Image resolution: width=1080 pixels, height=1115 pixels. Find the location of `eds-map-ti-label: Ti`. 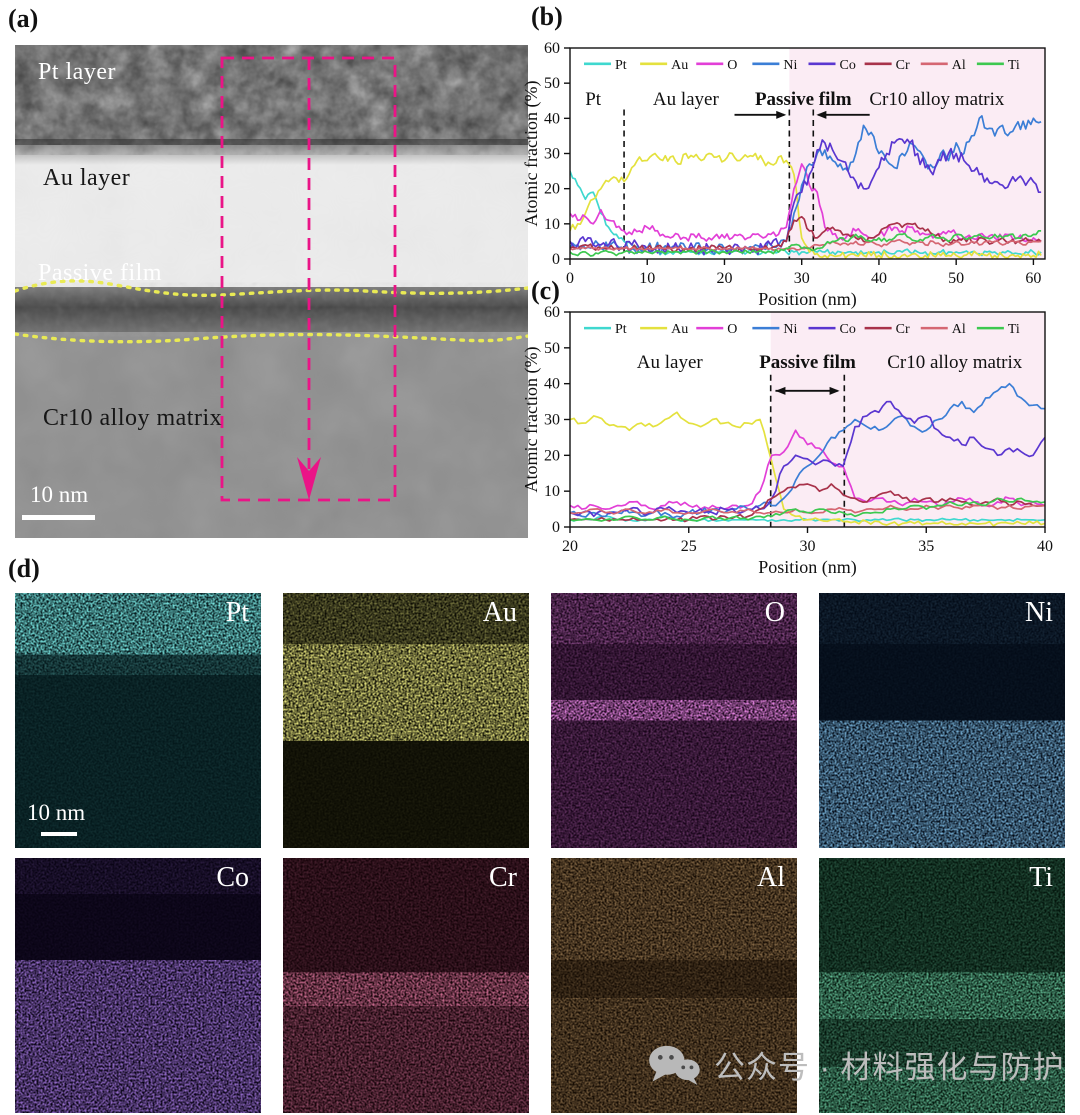

eds-map-ti-label: Ti is located at coordinates (1041, 877).